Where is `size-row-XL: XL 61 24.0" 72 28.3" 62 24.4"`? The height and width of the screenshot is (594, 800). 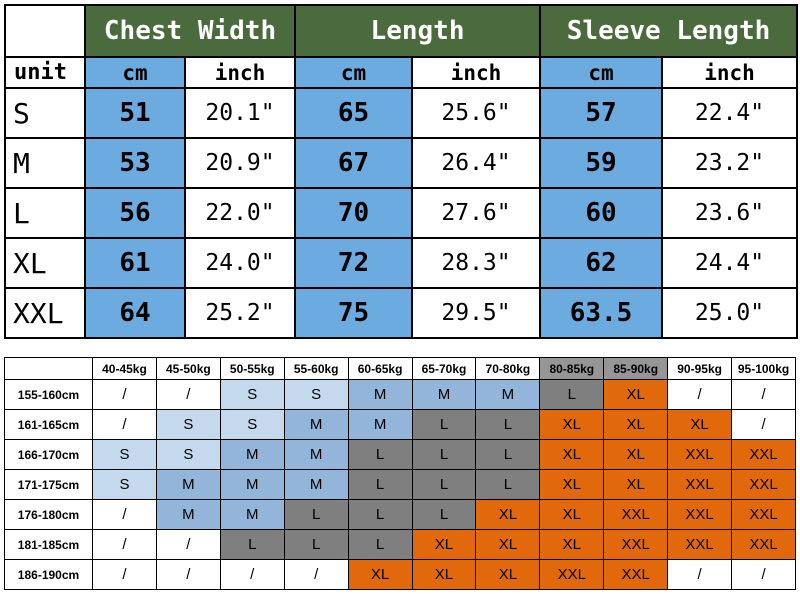 size-row-XL: XL 61 24.0" 72 28.3" 62 24.4" is located at coordinates (401, 263).